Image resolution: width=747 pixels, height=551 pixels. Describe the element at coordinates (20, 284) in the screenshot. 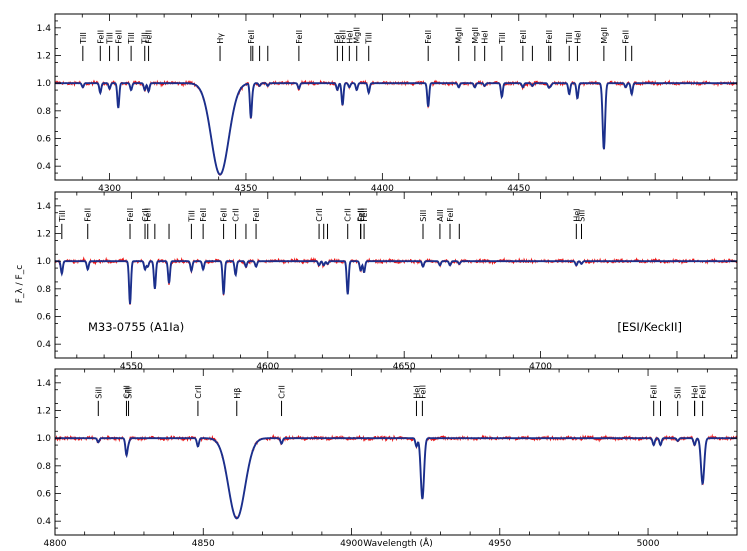

I see `y-axis-label: F_λ / F_c` at that location.